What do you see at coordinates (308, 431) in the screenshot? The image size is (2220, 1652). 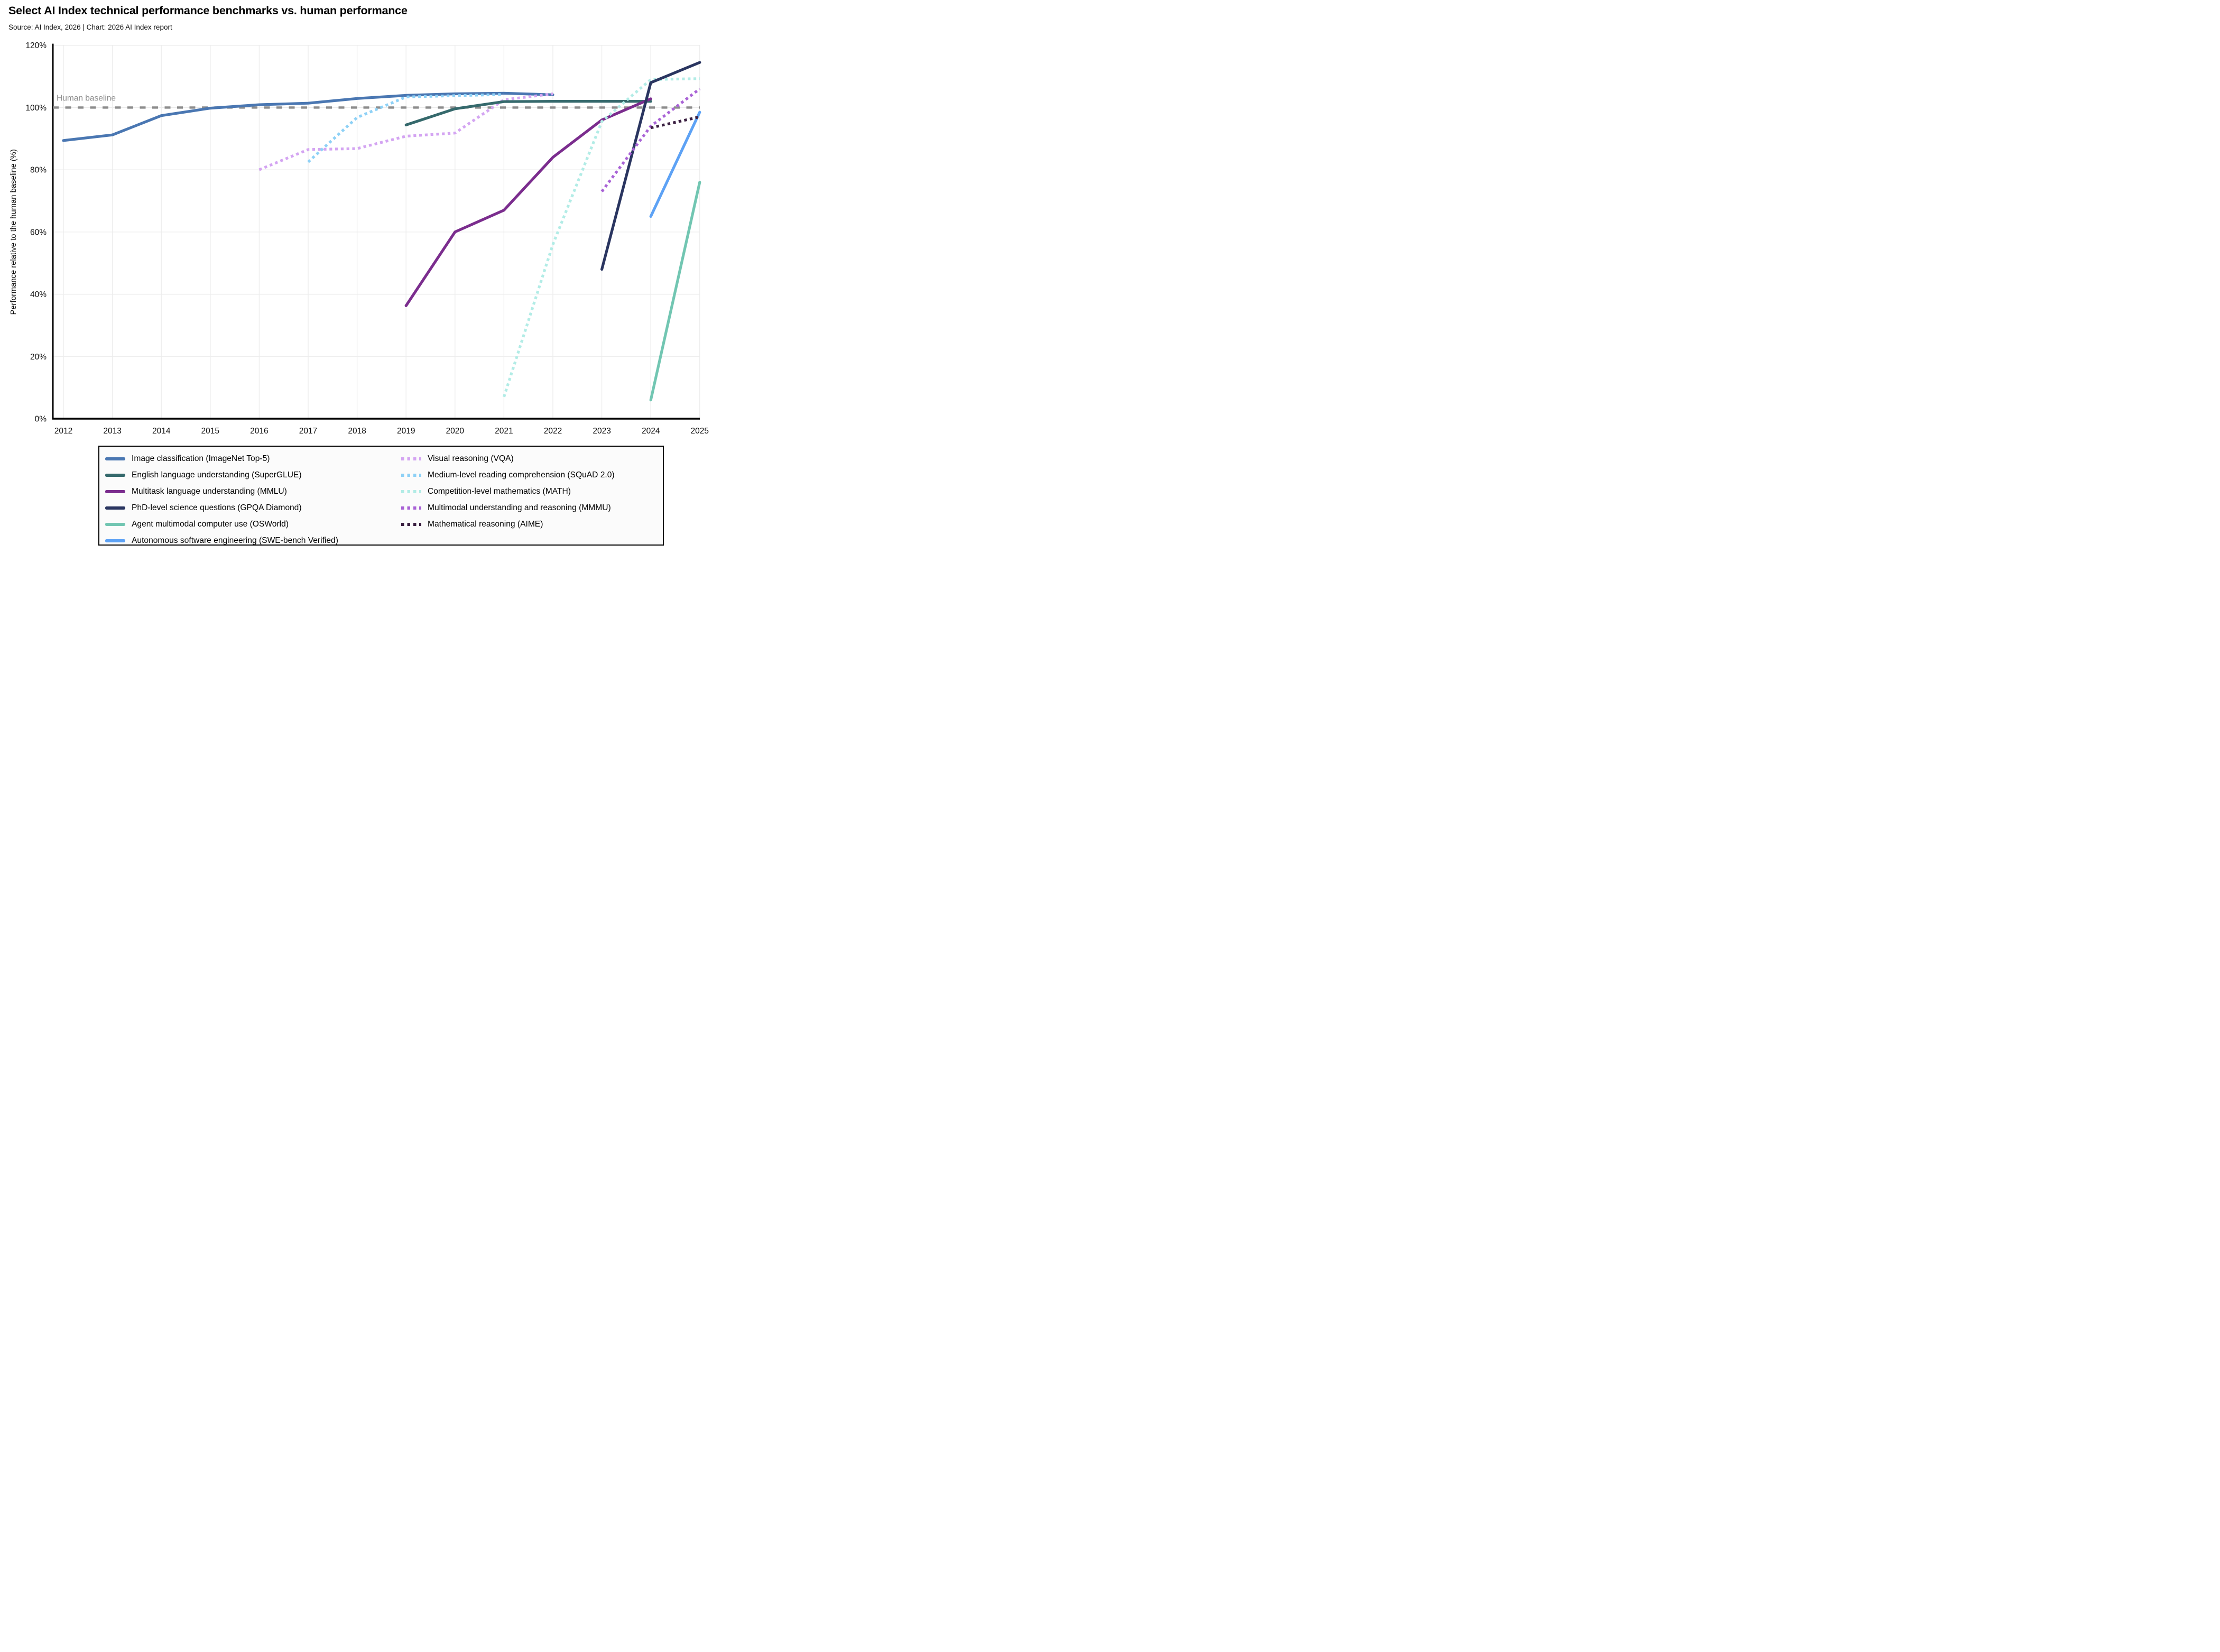 I see `x-tick-label: 2017` at bounding box center [308, 431].